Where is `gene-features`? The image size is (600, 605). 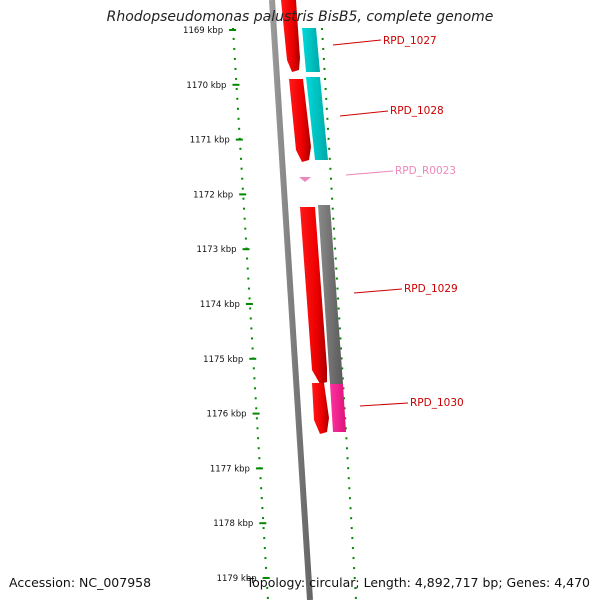 gene-features is located at coordinates (322, 230).